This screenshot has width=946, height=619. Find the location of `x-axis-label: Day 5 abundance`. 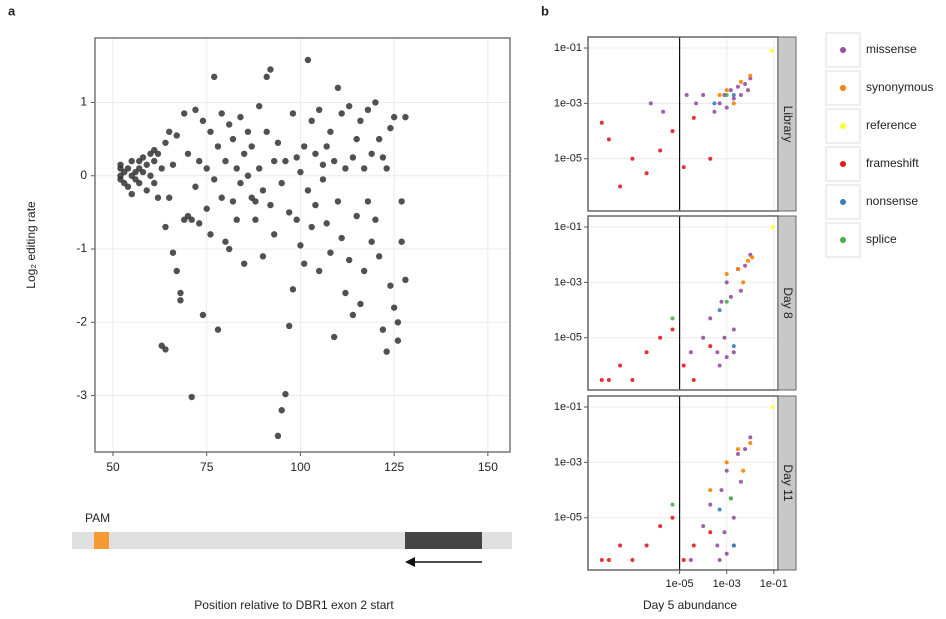

x-axis-label: Day 5 abundance is located at coordinates (690, 605).